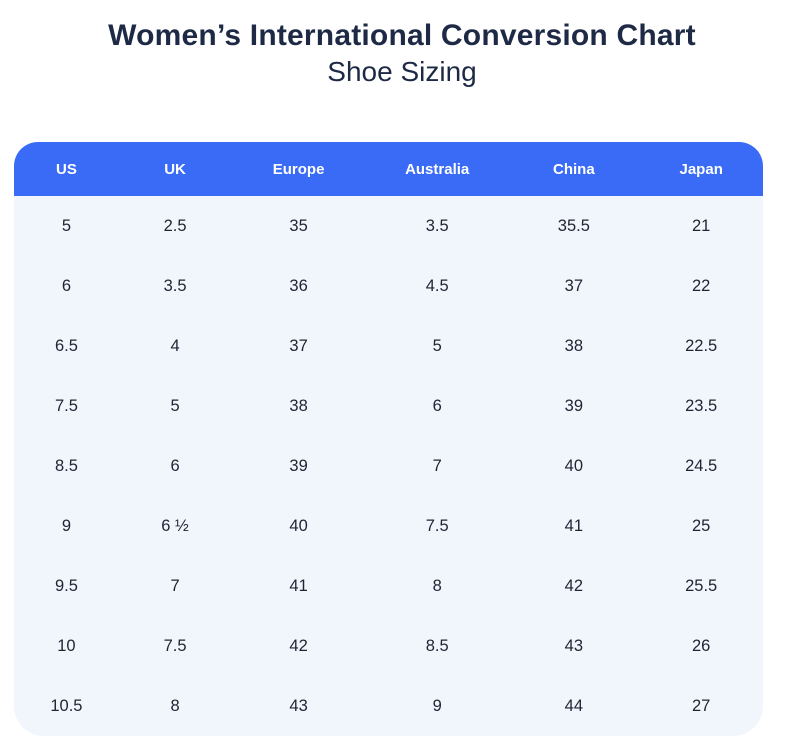  I want to click on table-row: 10.5 8 43 9 44 27, so click(388, 706).